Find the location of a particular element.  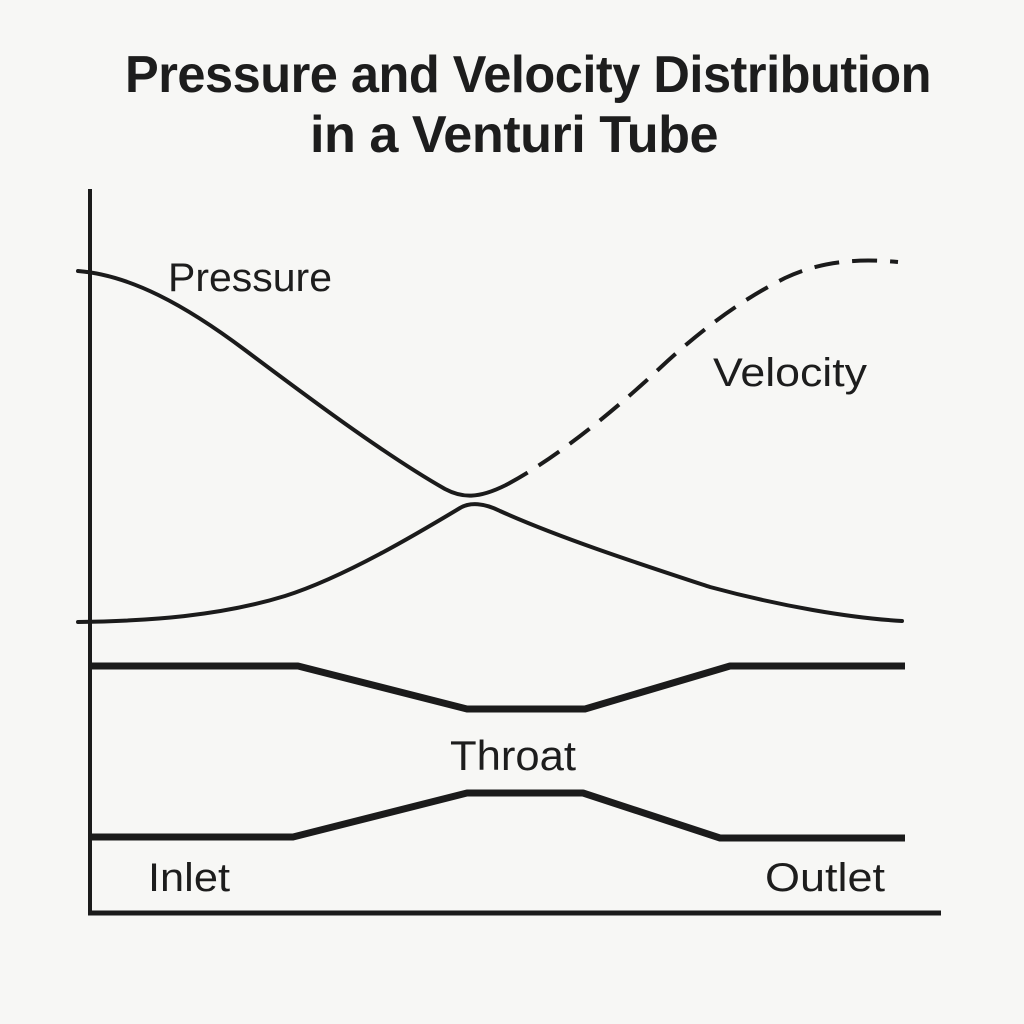

velocity-label: Velocity is located at coordinates (790, 373).